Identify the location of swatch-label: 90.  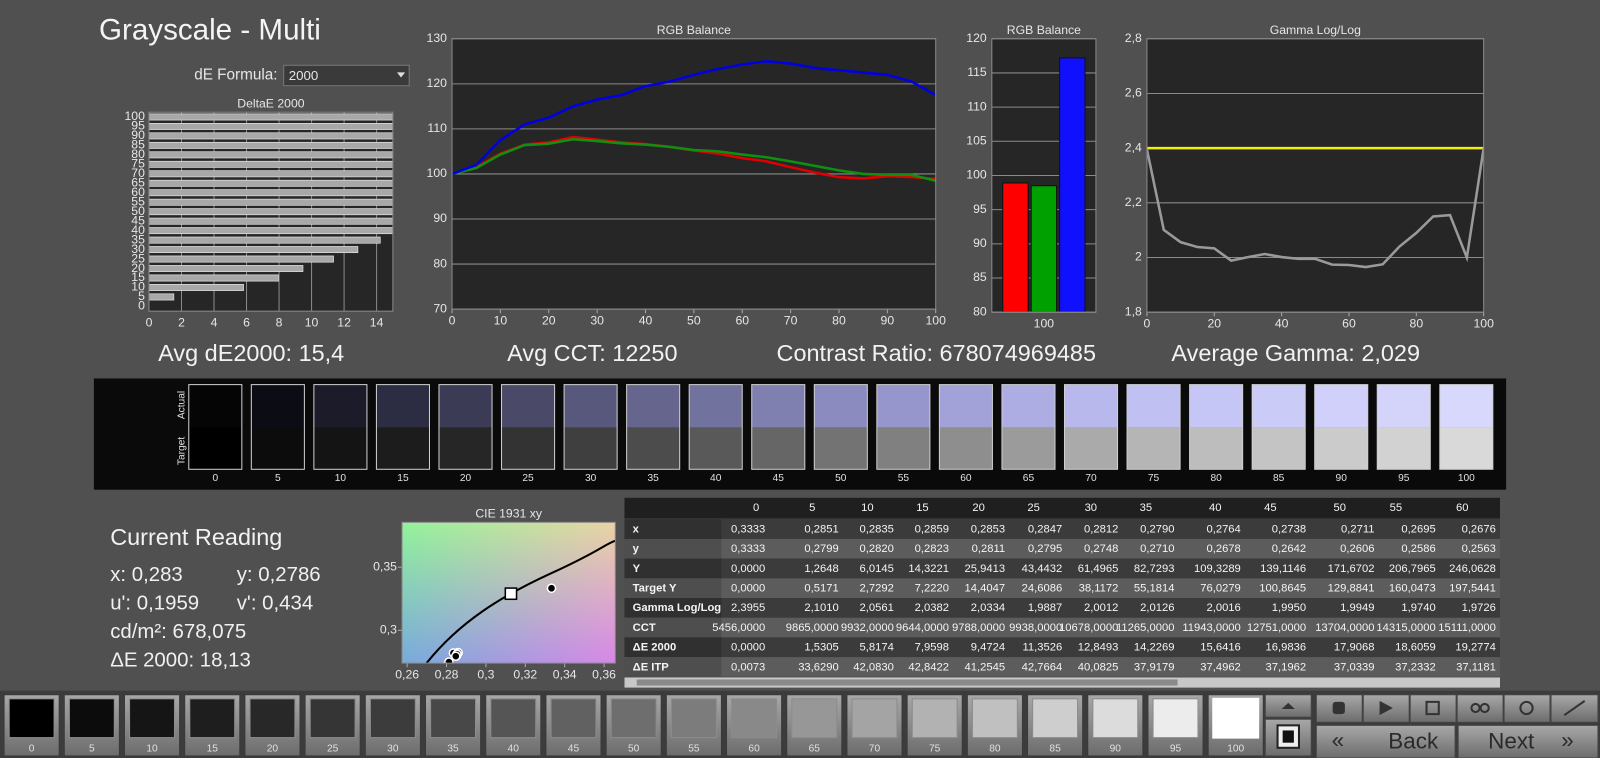
(1342, 478).